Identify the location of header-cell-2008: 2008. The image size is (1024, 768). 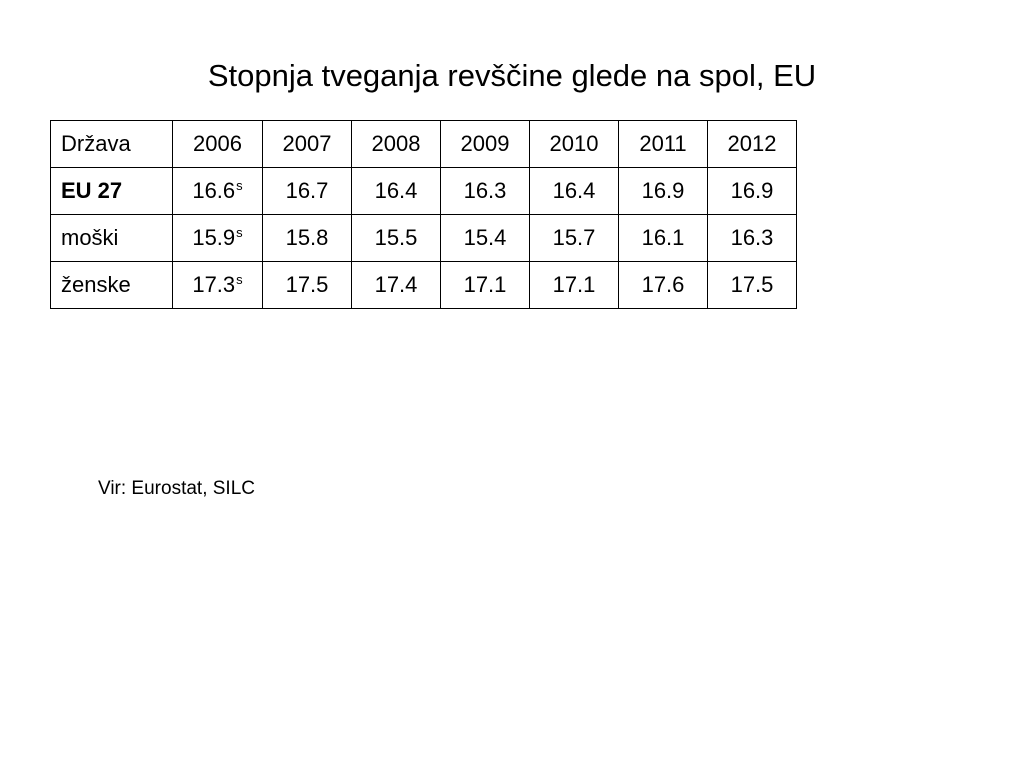
(396, 144).